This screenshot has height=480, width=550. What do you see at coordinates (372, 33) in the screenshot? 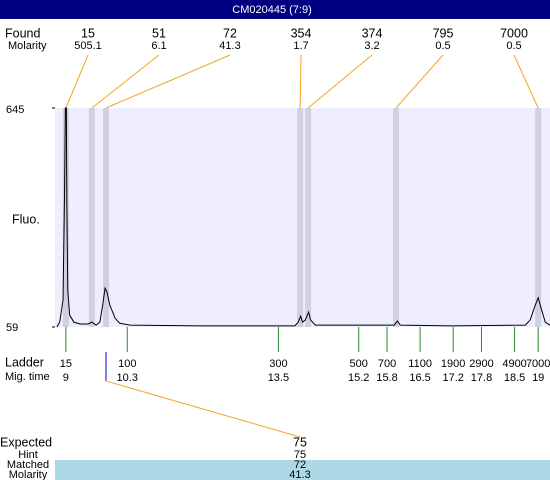
I see `found-size: 374` at bounding box center [372, 33].